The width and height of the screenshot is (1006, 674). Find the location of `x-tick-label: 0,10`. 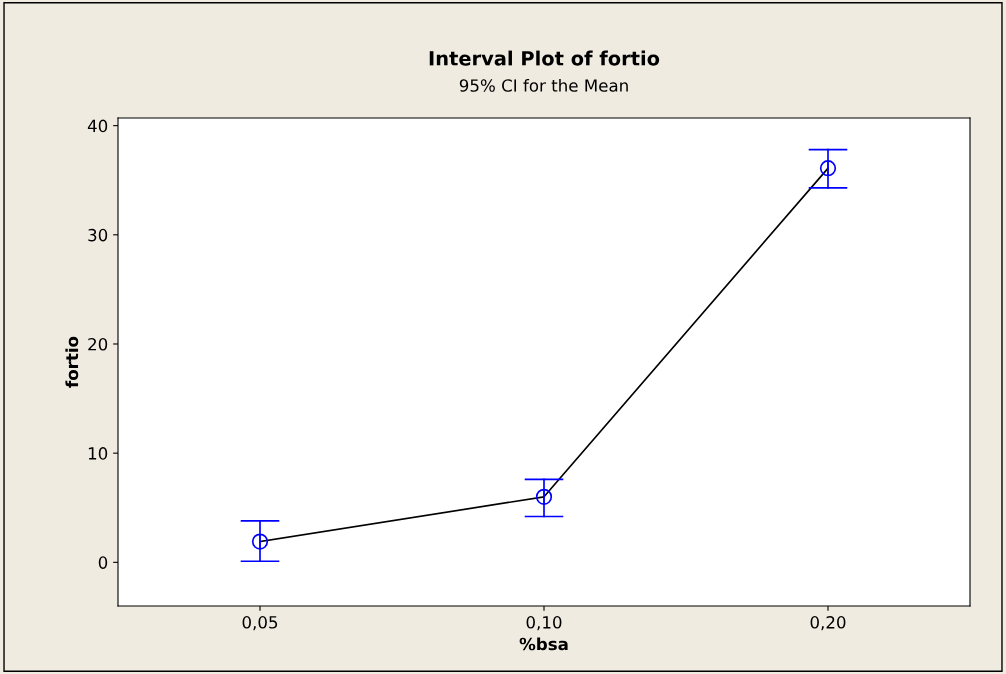

x-tick-label: 0,10 is located at coordinates (544, 623).